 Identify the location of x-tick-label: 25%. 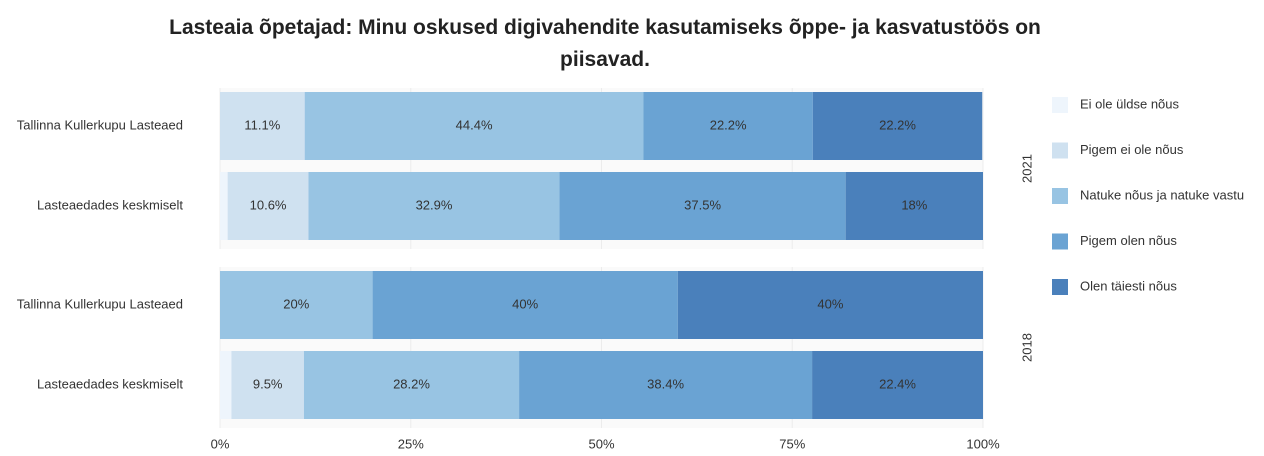
(411, 443).